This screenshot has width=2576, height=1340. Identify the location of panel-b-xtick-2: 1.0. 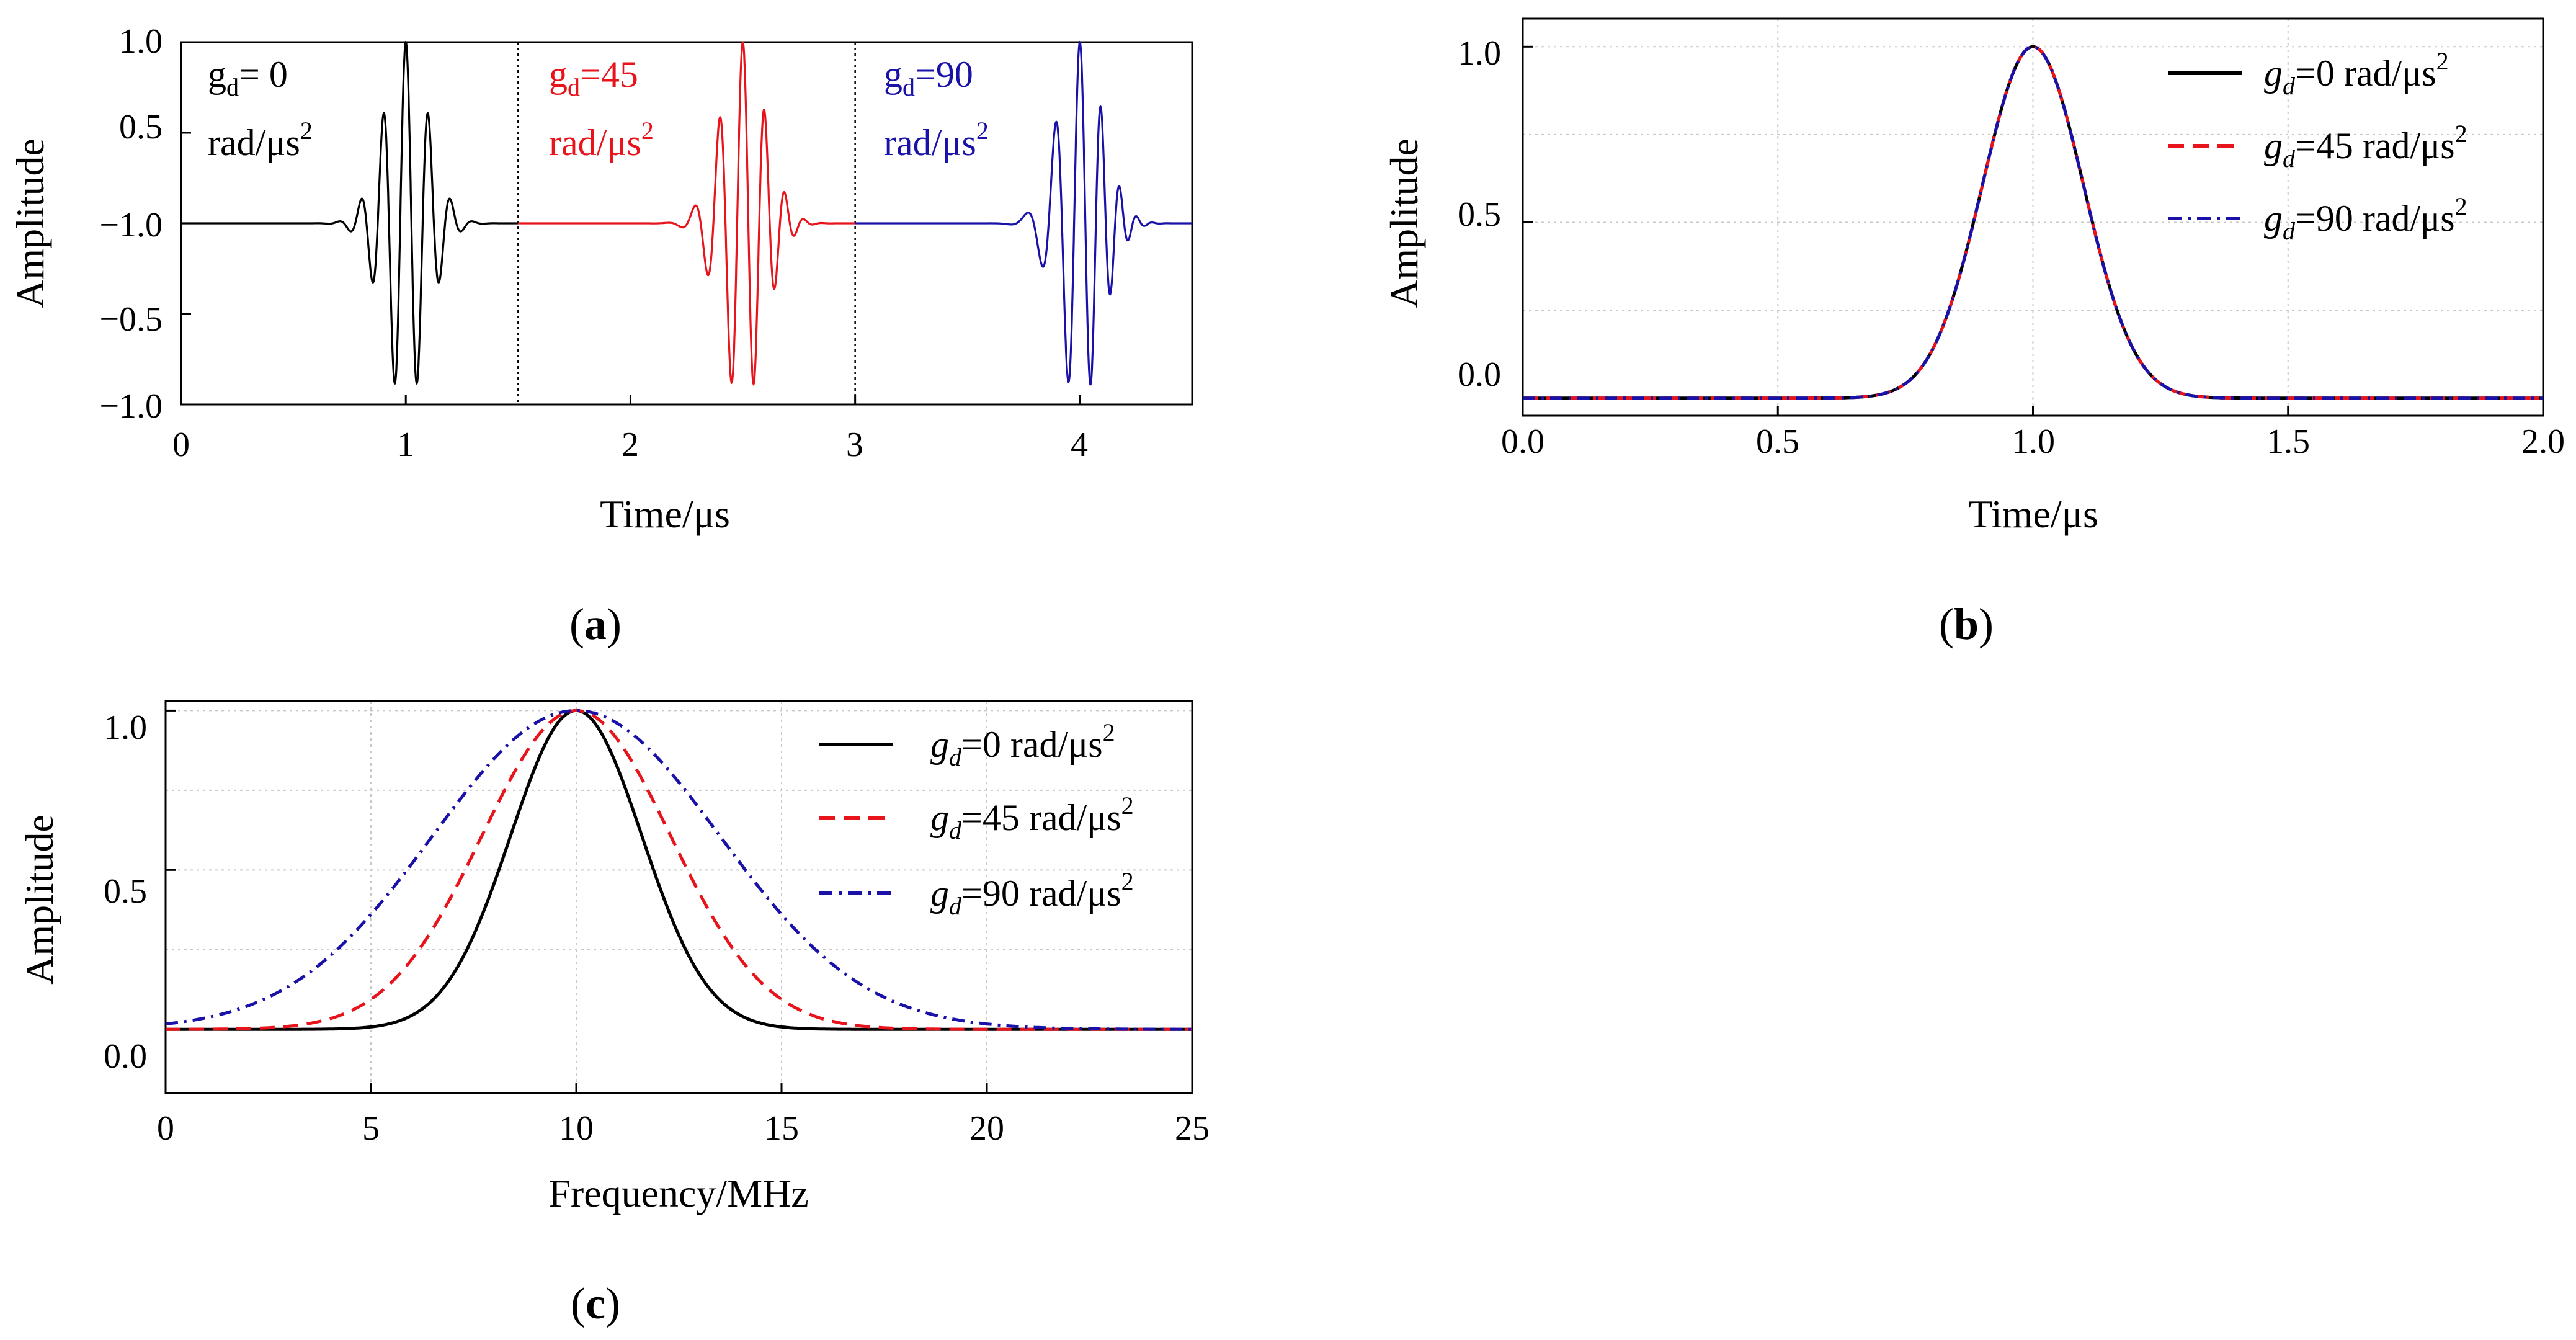
(2034, 441).